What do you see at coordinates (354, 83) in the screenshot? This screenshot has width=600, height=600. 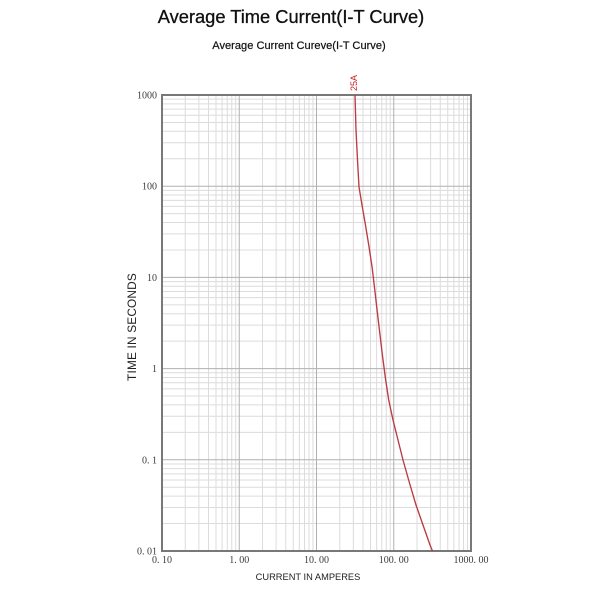 I see `svg-text: 25A` at bounding box center [354, 83].